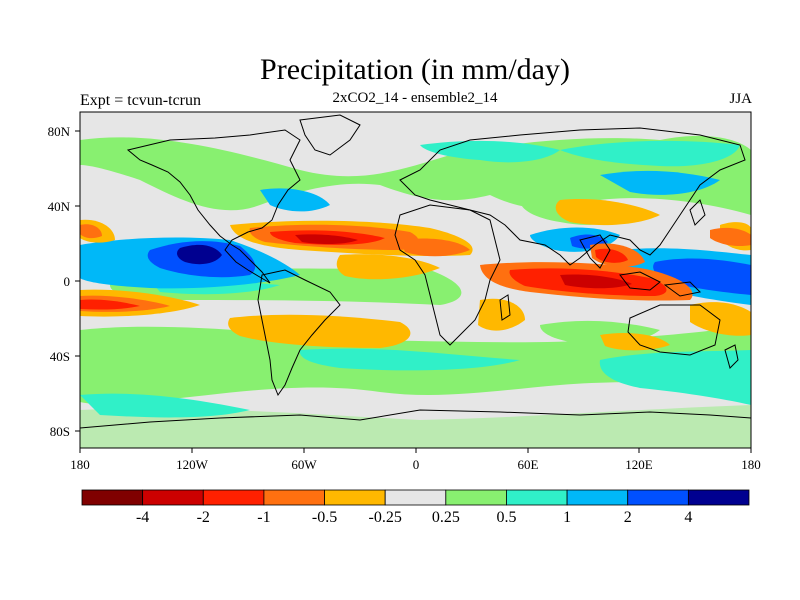 The width and height of the screenshot is (800, 600). Describe the element at coordinates (416, 464) in the screenshot. I see `lon-tick-label: 0` at that location.